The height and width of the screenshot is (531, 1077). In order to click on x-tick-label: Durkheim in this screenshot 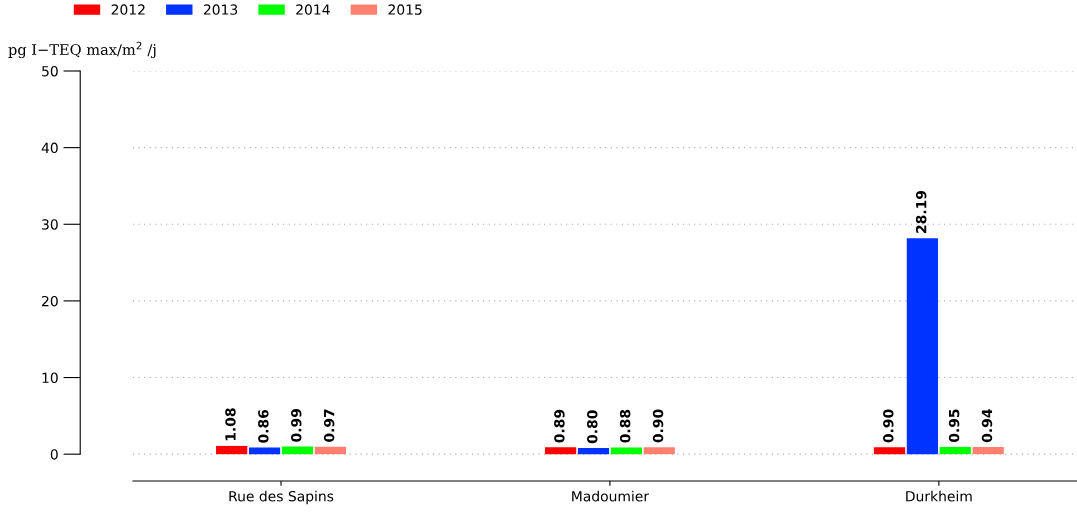, I will do `click(939, 496)`.